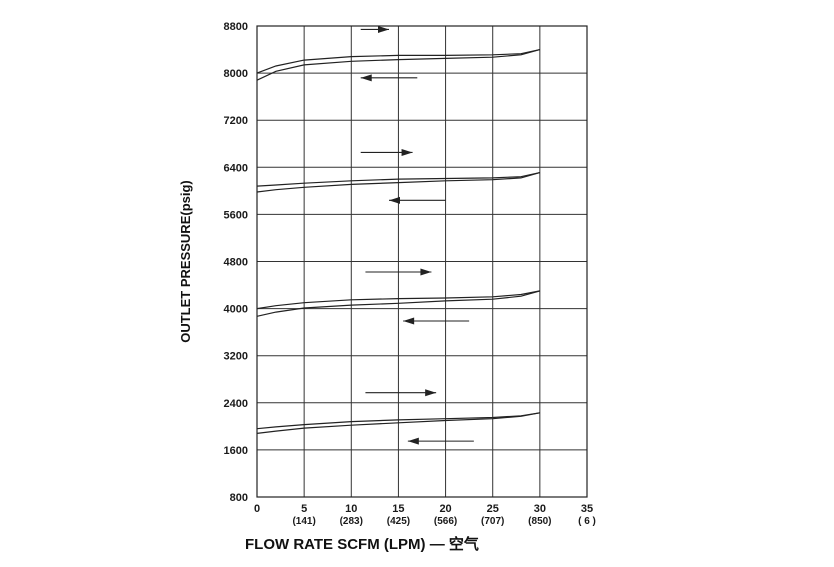 This screenshot has width=834, height=567. Describe the element at coordinates (398, 509) in the screenshot. I see `x-tick-label: 15` at that location.